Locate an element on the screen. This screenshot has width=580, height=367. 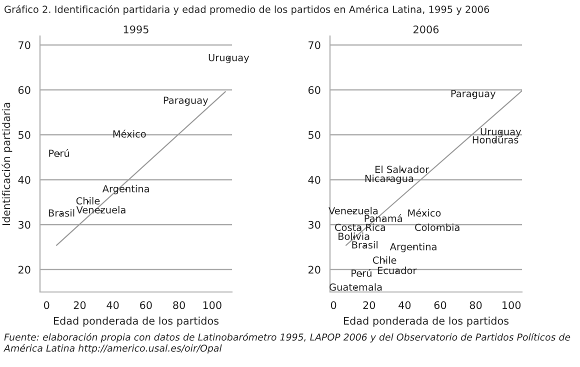
annotation: Honduras is located at coordinates (495, 140).